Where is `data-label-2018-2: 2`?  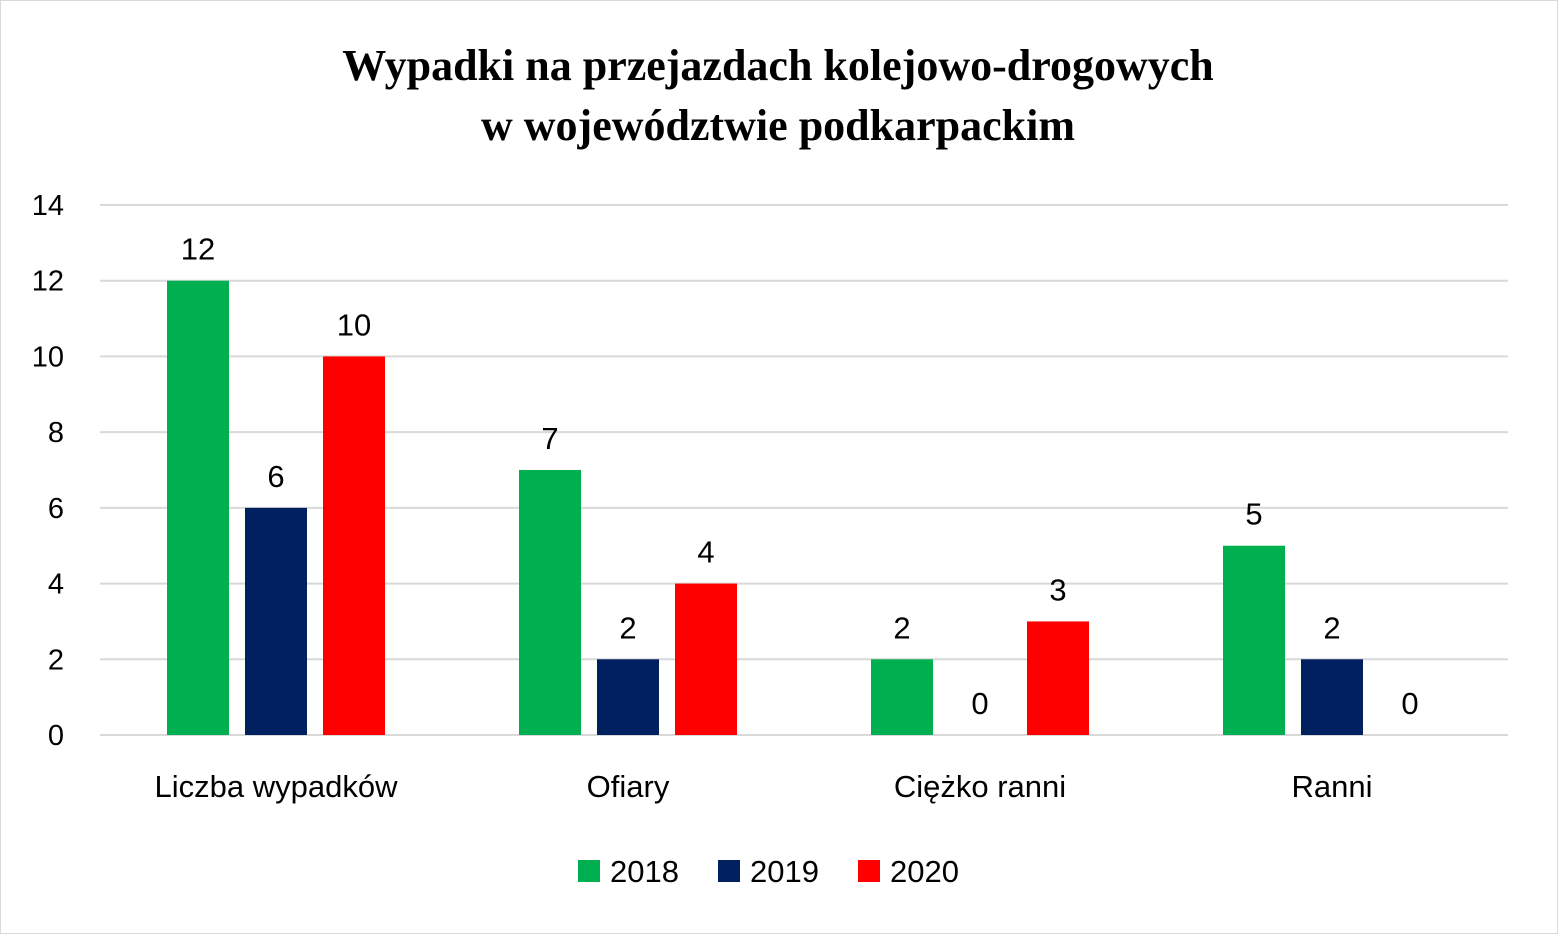
data-label-2018-2: 2 is located at coordinates (901, 627).